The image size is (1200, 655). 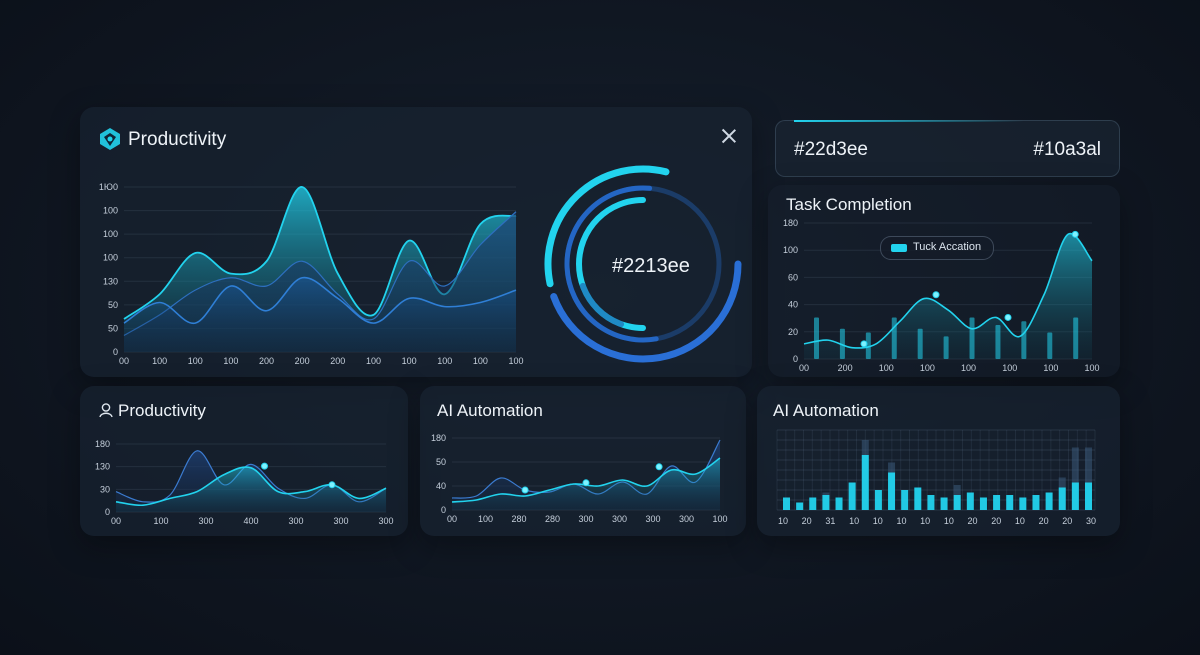 I want to click on y-axis-ticks: 0 30 130 180, so click(x=102, y=478).